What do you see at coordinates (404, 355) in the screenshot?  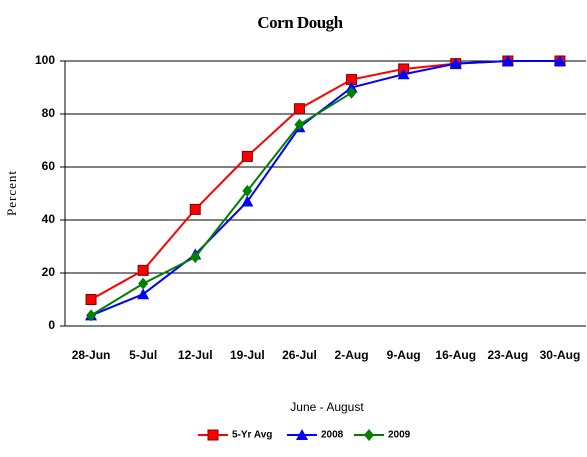 I see `x-tick-label: 9-Aug` at bounding box center [404, 355].